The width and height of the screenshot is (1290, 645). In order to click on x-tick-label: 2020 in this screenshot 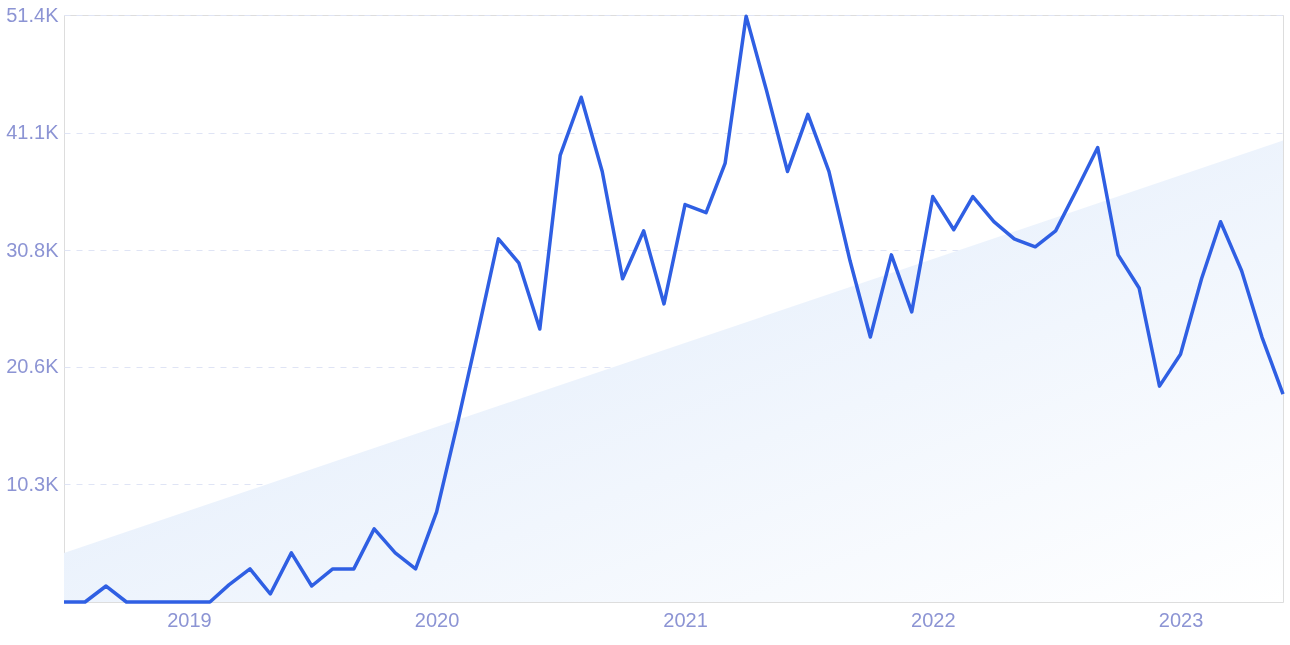, I will do `click(437, 619)`.